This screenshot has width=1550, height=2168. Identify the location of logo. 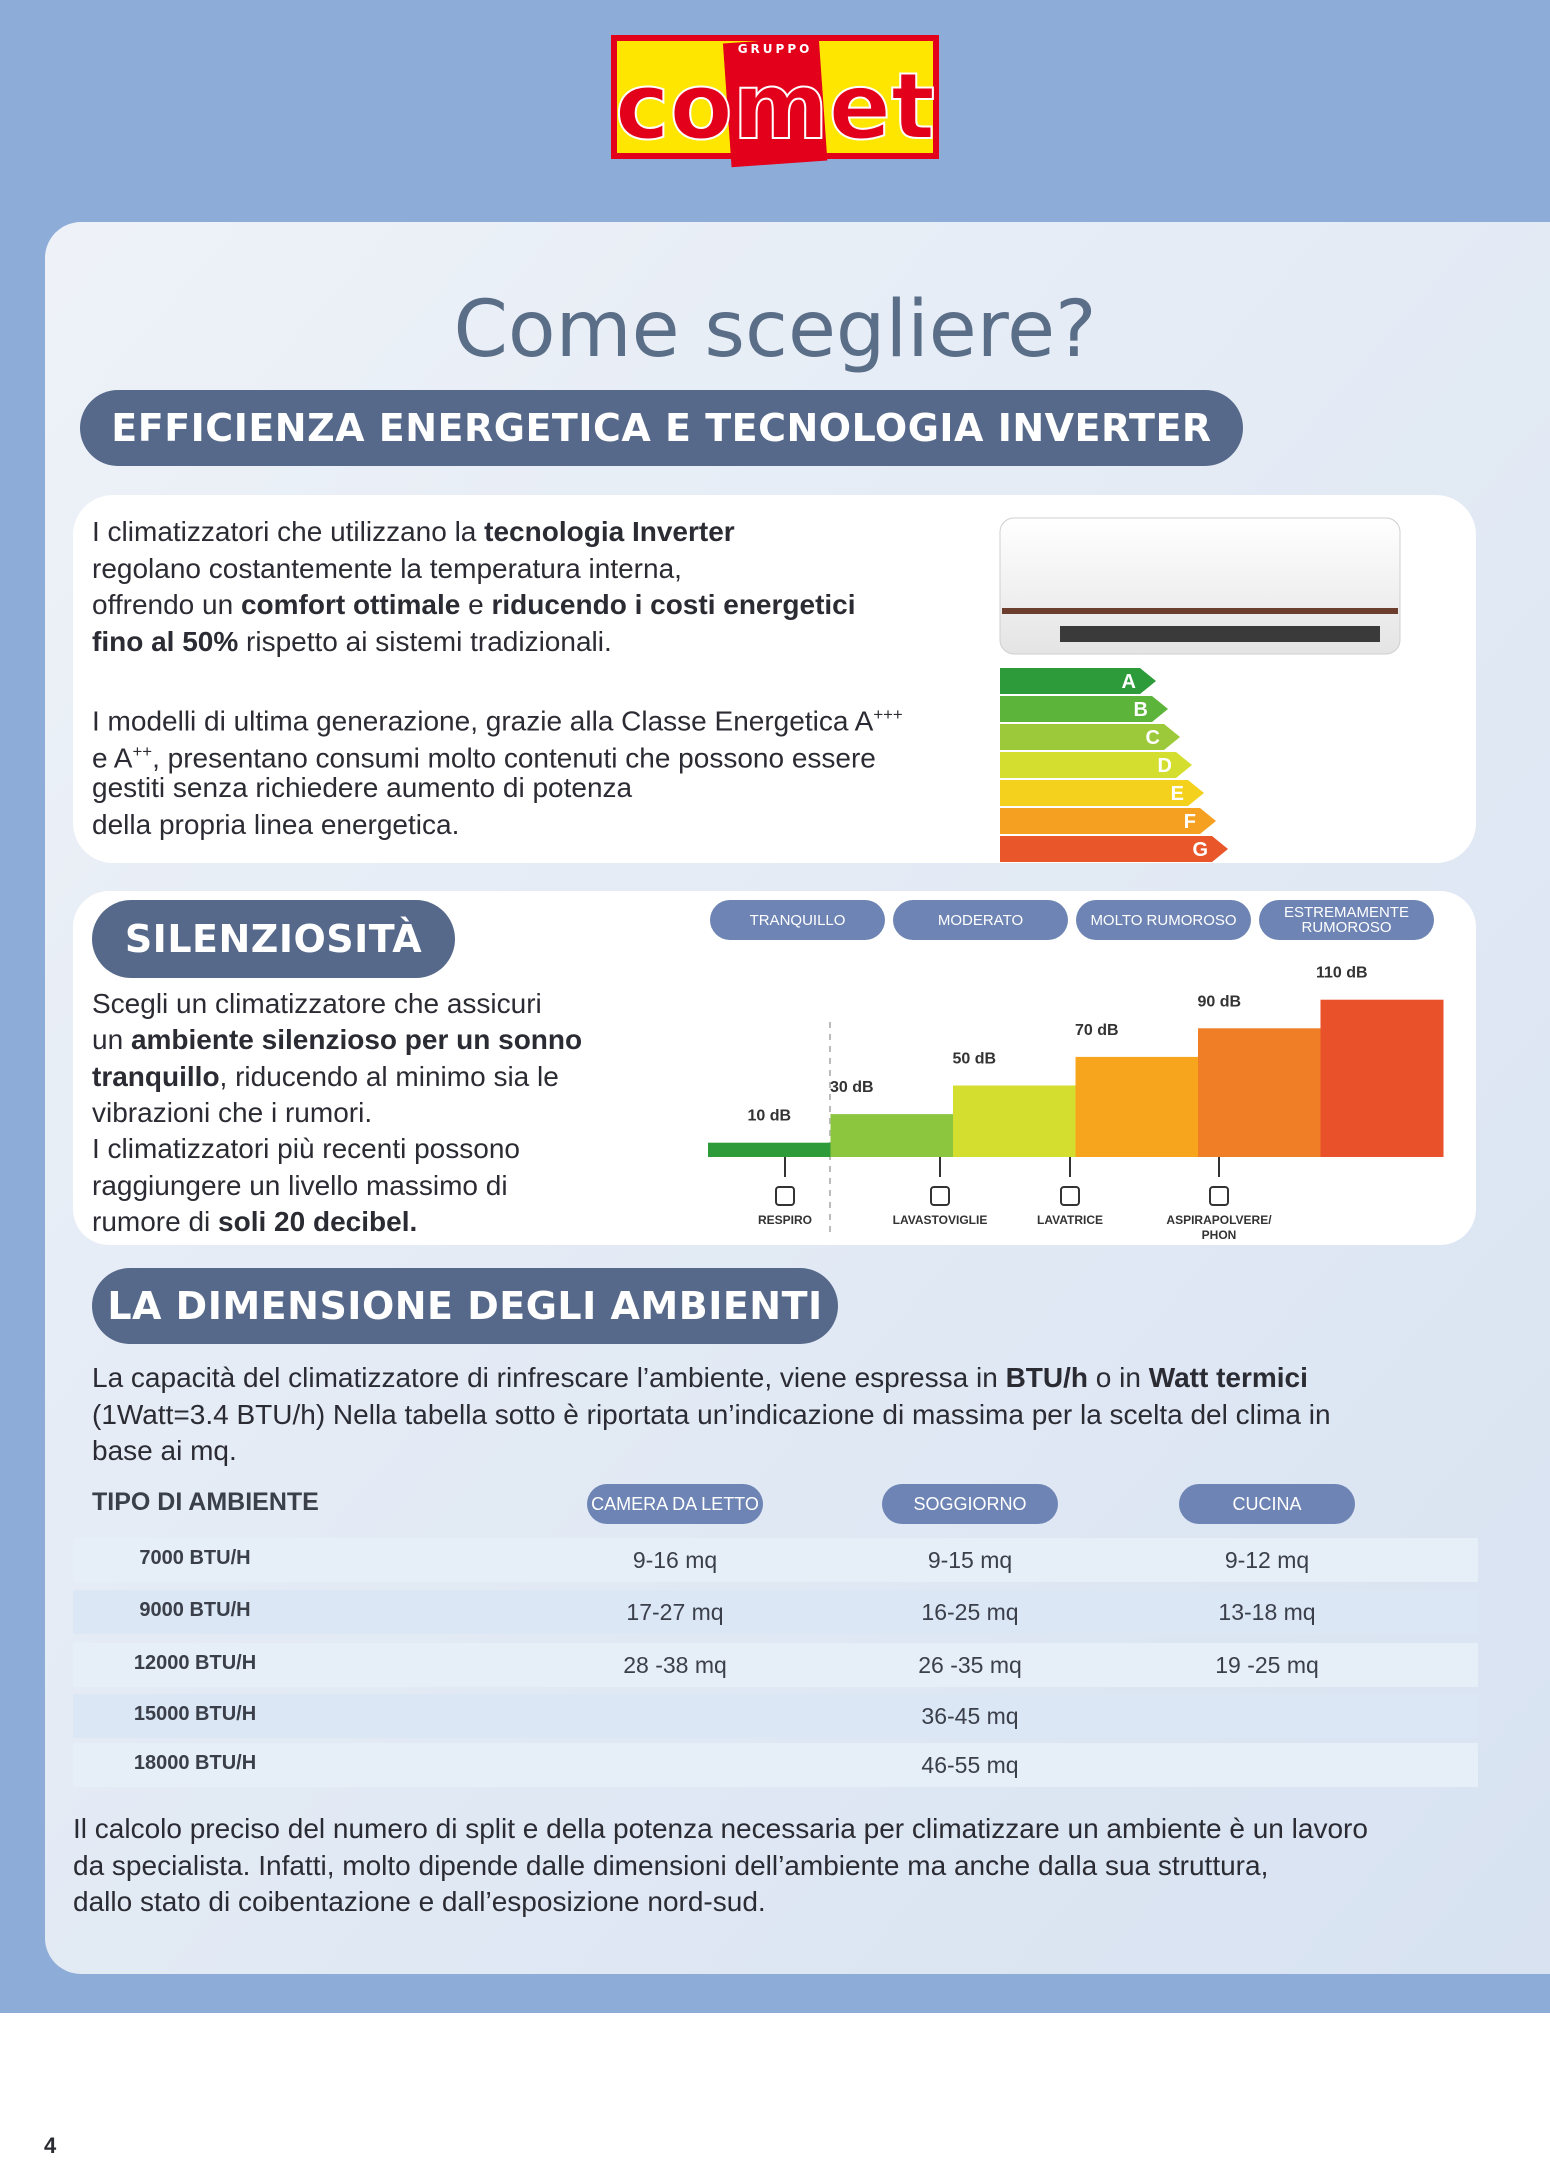
(775, 101).